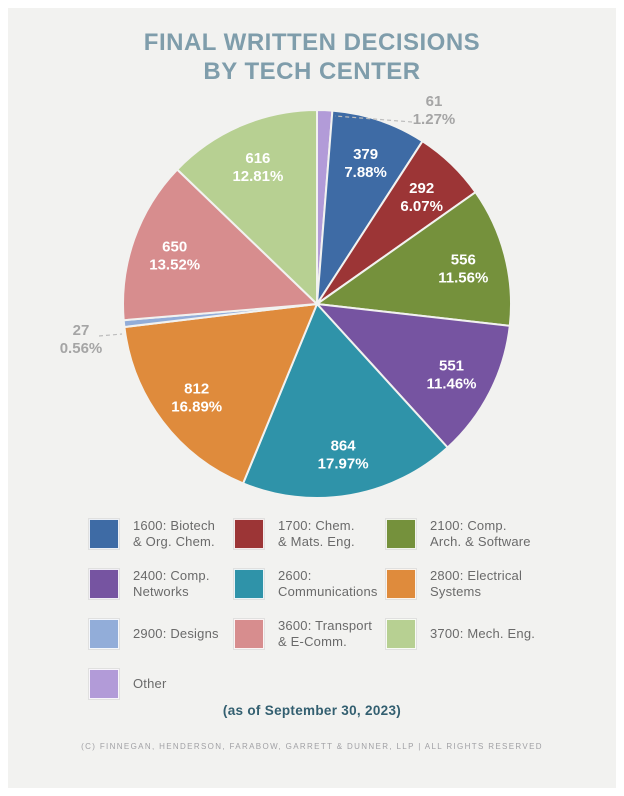 This screenshot has width=624, height=796. I want to click on pie-slice-label: 292 6.07%, so click(421, 197).